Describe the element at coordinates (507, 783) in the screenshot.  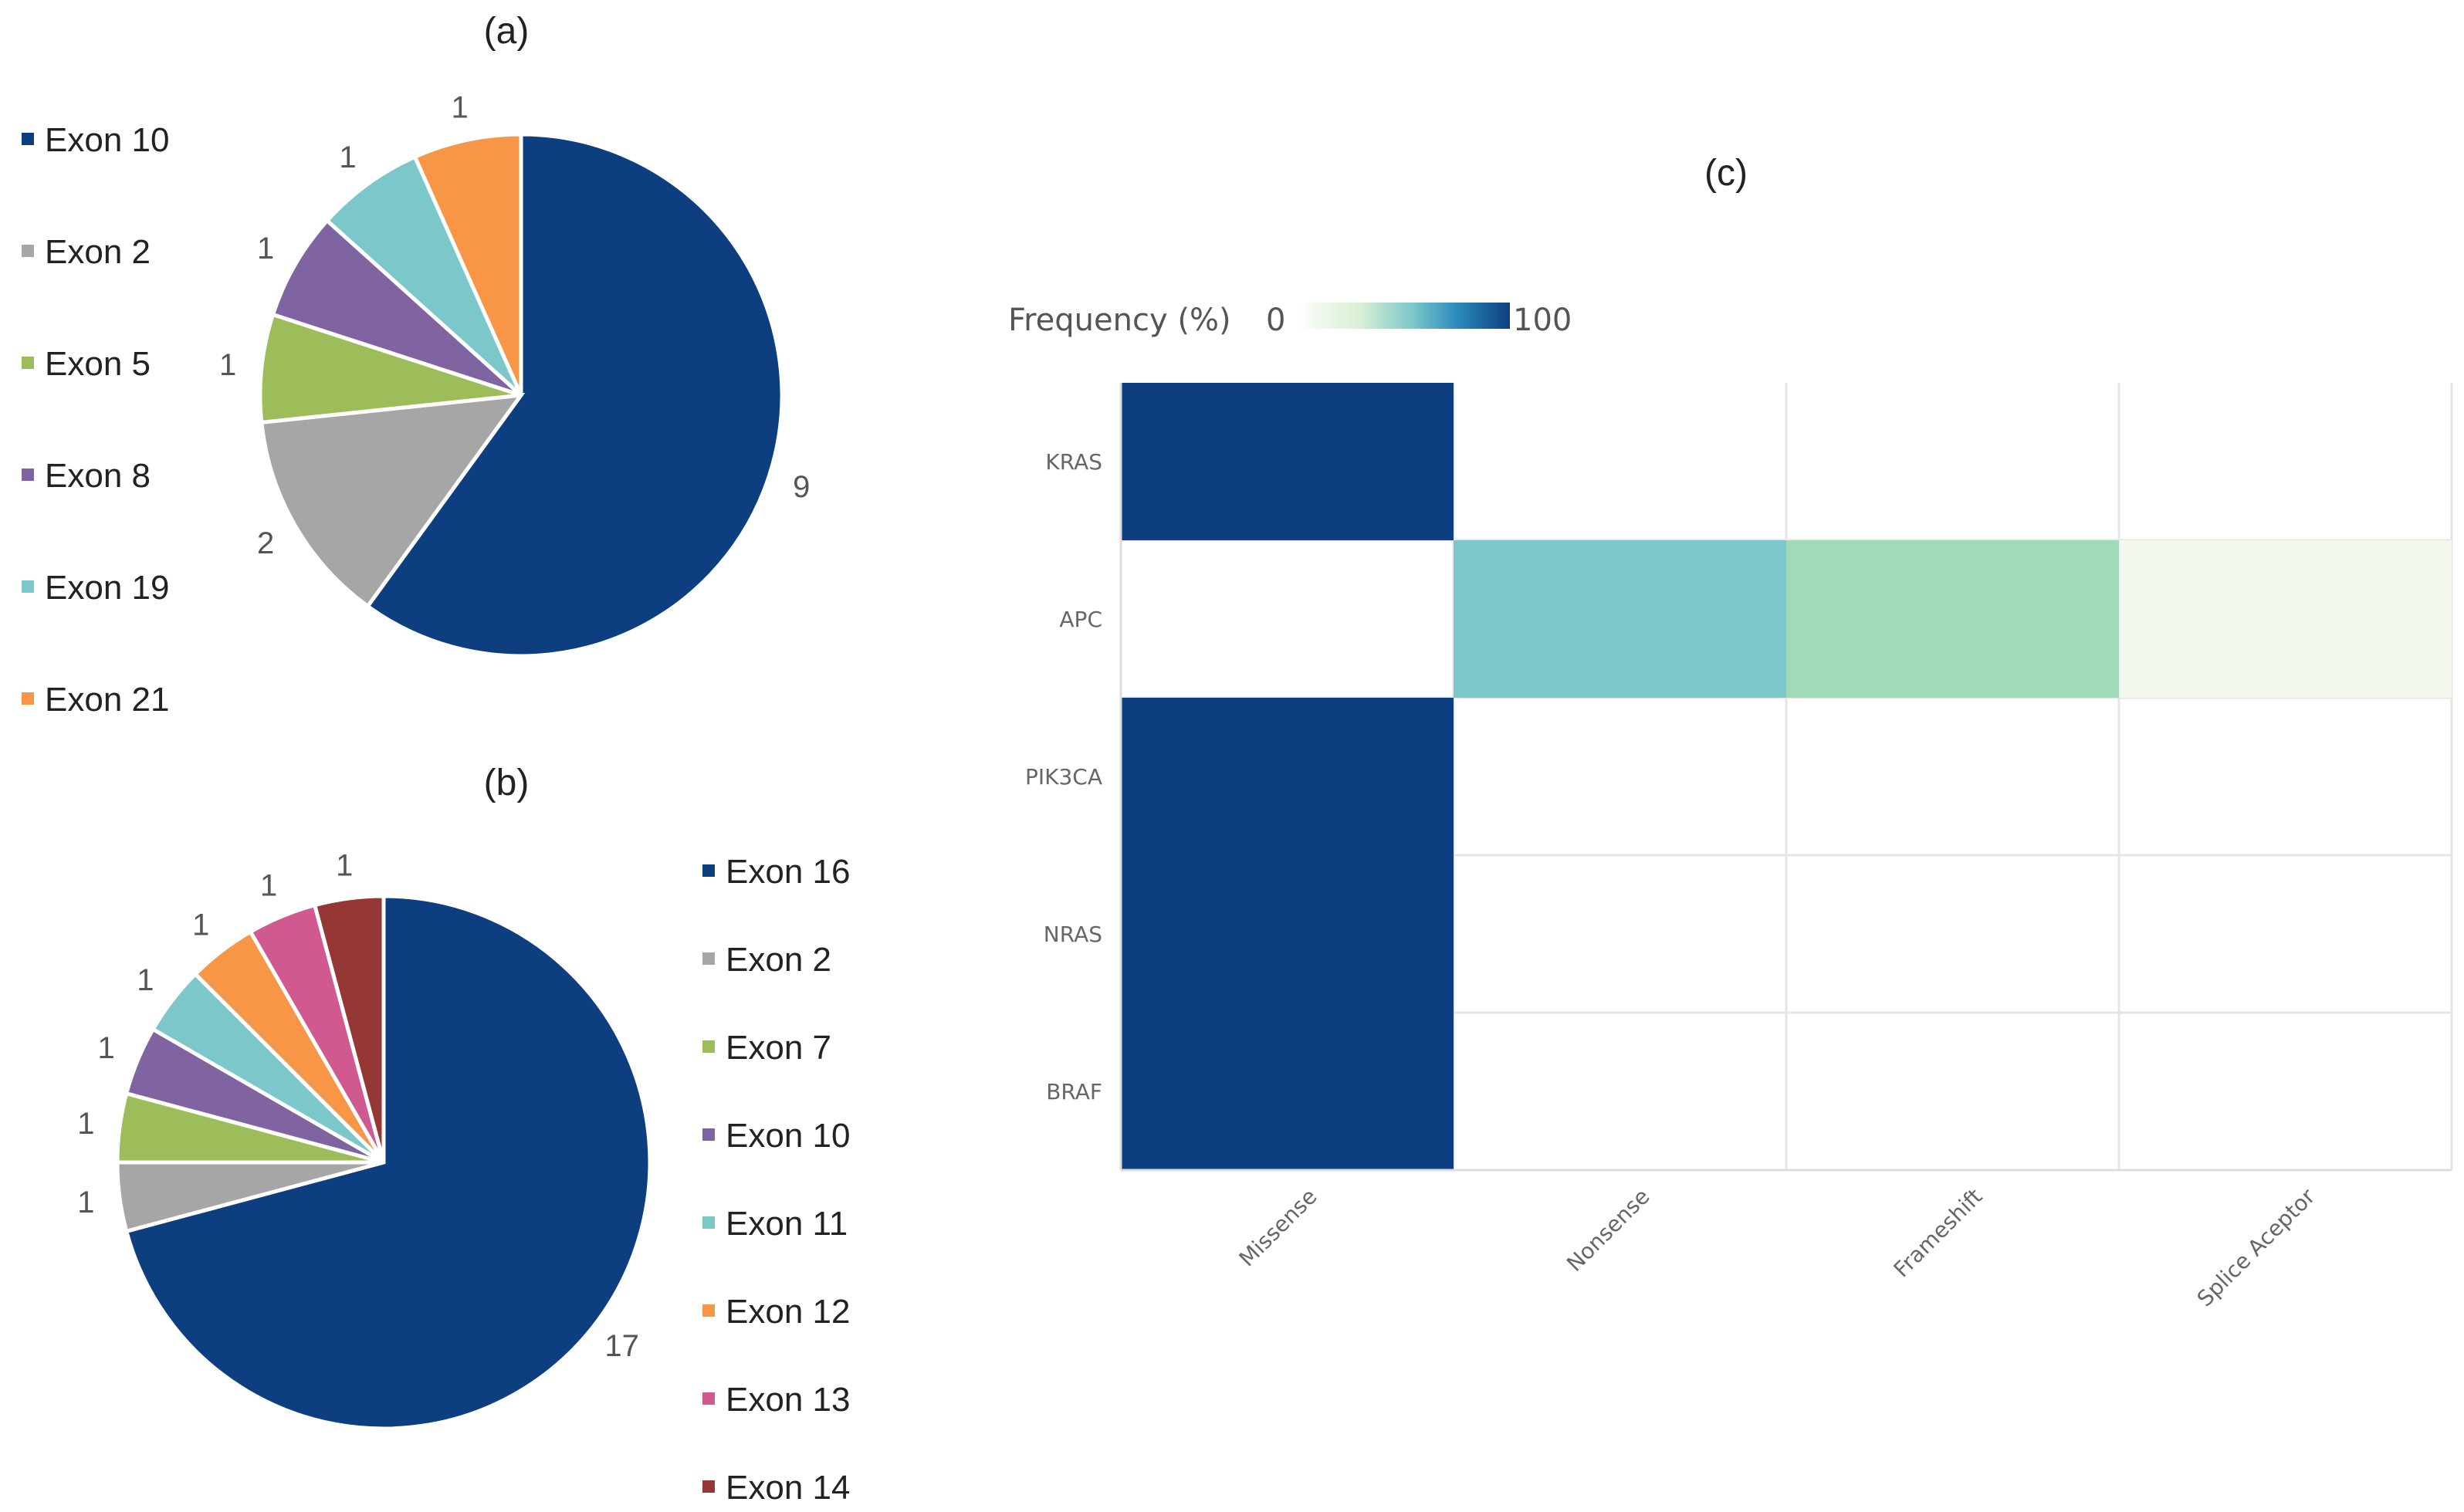
I see `panel-b-title: (b)` at that location.